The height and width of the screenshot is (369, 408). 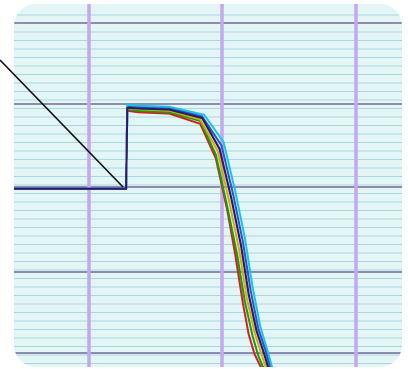 What do you see at coordinates (62, 123) in the screenshot?
I see `callout-line` at bounding box center [62, 123].